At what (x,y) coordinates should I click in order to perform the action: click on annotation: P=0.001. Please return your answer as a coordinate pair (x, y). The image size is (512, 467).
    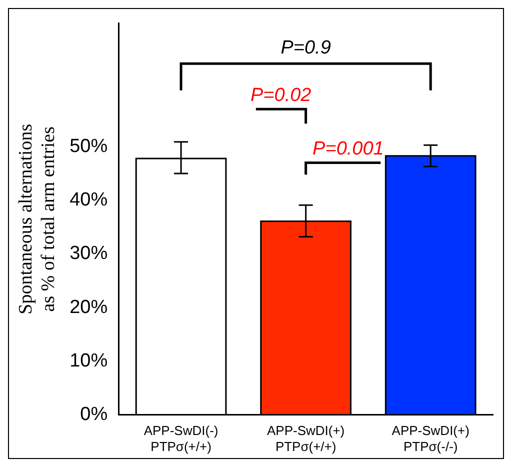
    Looking at the image, I should click on (348, 149).